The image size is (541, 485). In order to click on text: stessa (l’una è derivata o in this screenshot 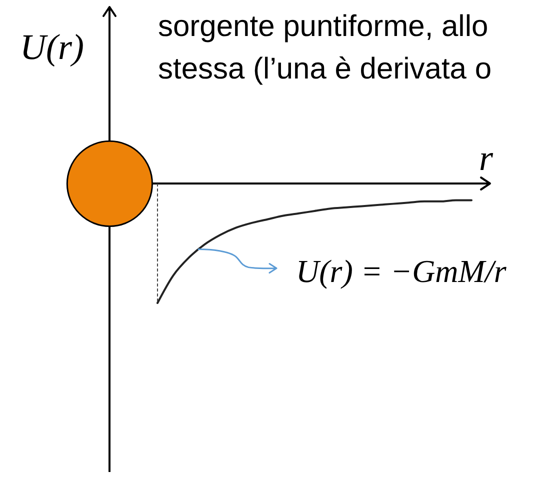, I will do `click(325, 69)`.